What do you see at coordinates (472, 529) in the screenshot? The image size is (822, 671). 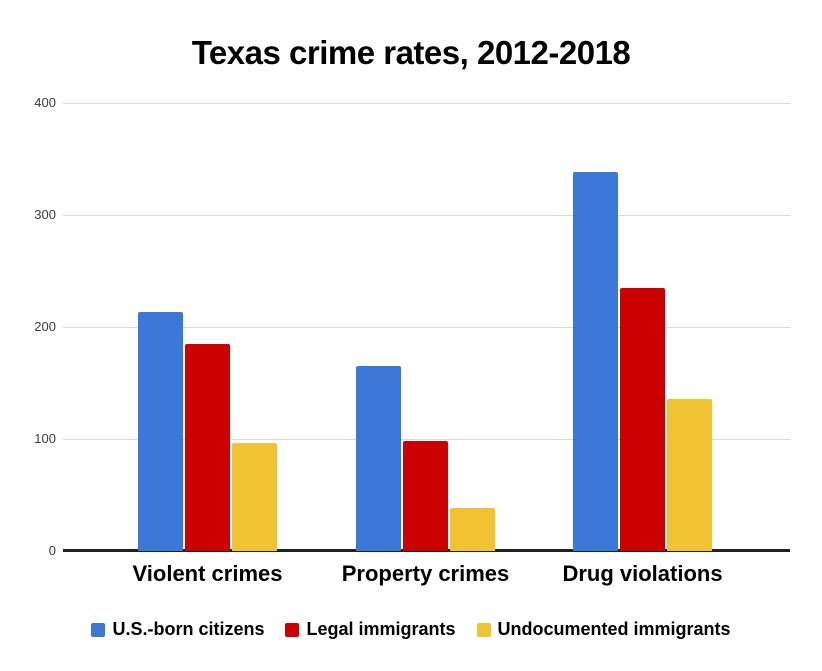 I see `bar-undocumented-immigrants-property-crimes` at bounding box center [472, 529].